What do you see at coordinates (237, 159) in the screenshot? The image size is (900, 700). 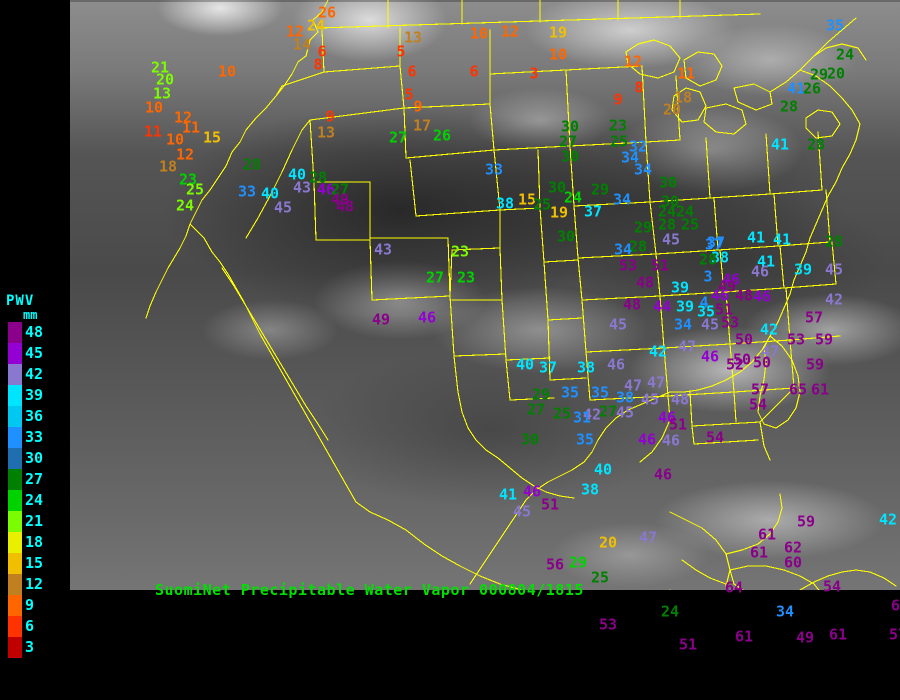 I see `coastline-pacific` at bounding box center [237, 159].